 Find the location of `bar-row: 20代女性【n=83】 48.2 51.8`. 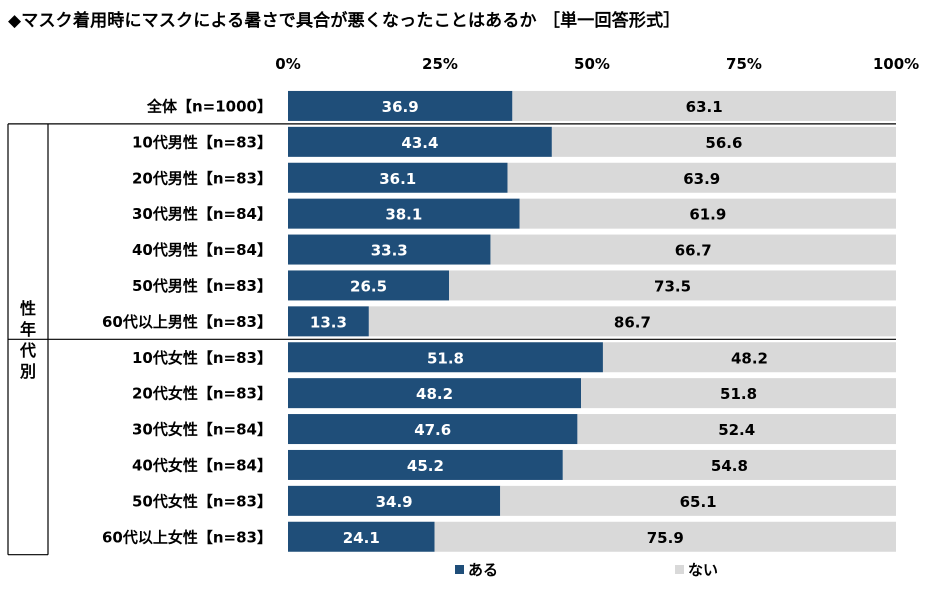

bar-row: 20代女性【n=83】 48.2 51.8 is located at coordinates (514, 393).